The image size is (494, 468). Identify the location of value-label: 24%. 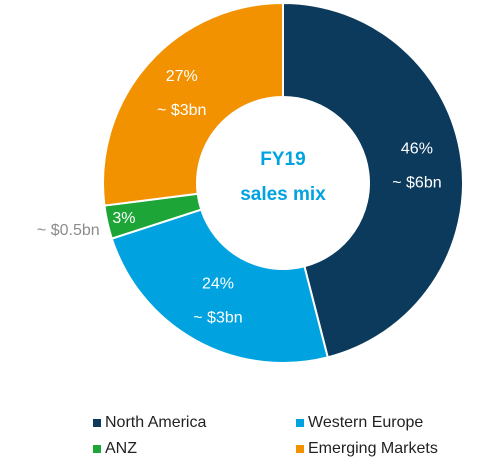
(218, 284).